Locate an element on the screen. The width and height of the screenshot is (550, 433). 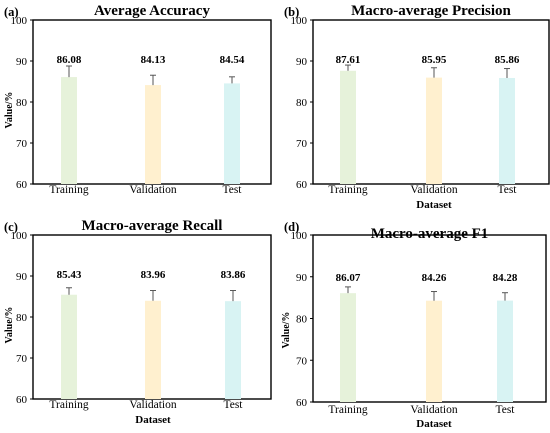
chart-title: Macro-average Recall is located at coordinates (152, 226).